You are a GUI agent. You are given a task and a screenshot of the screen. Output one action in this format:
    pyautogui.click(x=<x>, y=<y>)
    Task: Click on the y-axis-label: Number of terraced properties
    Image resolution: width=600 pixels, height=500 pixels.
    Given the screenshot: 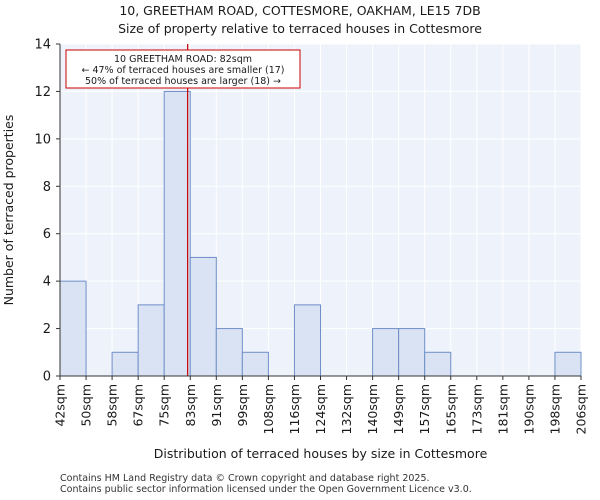 What is the action you would take?
    pyautogui.click(x=8, y=210)
    